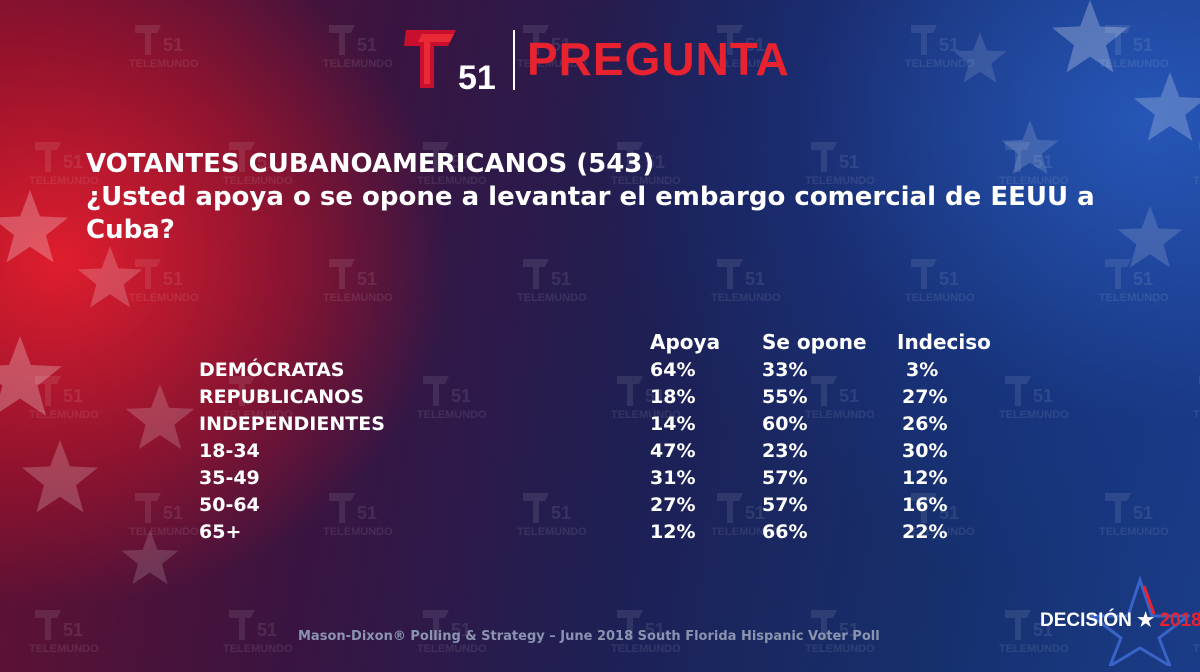  Describe the element at coordinates (1120, 620) in the screenshot. I see `decision-badge-text: DECISIÓN ★ 2018` at that location.